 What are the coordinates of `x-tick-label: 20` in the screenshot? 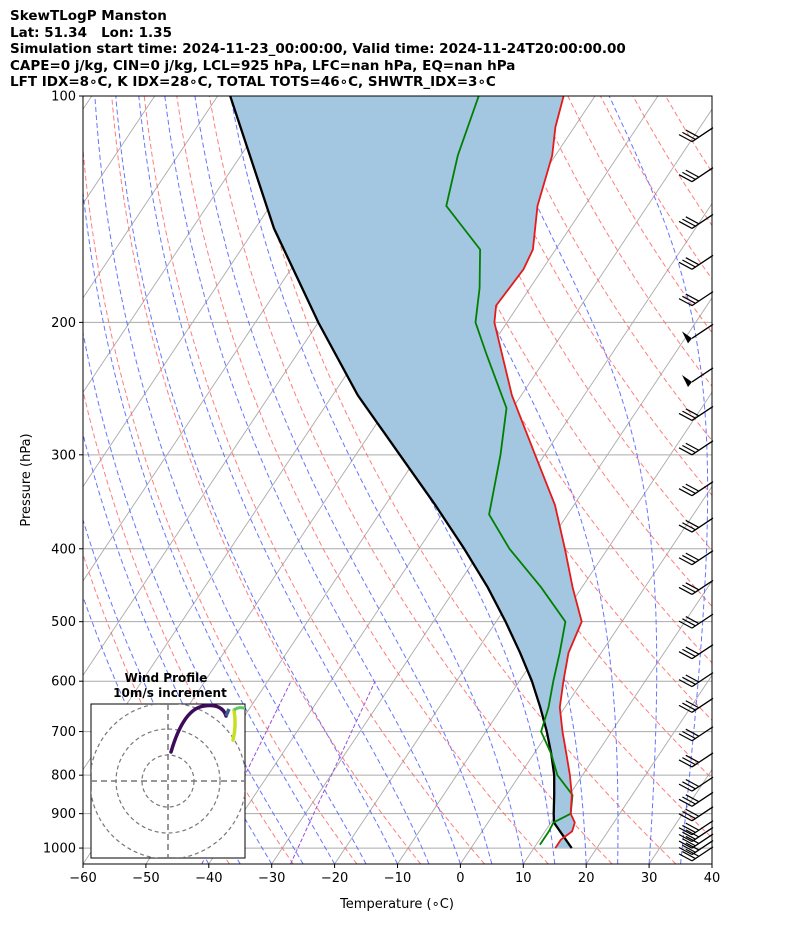 It's located at (586, 878).